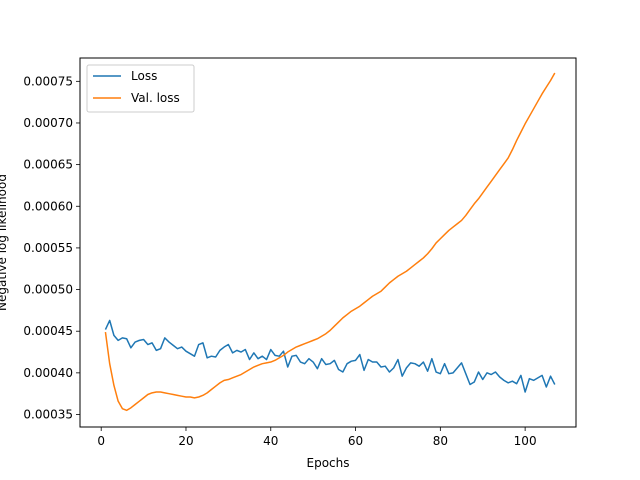 This screenshot has width=640, height=480. I want to click on x-tick-label: 0, so click(101, 441).